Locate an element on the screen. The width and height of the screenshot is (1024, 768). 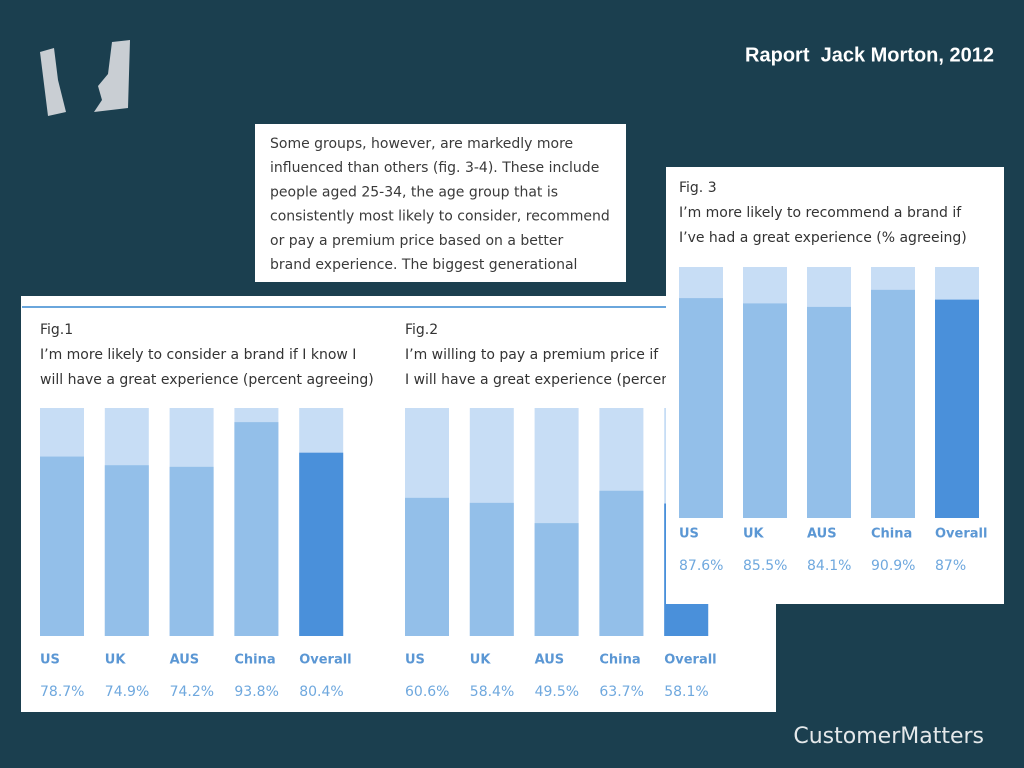
excerpt-card is located at coordinates (440, 203).